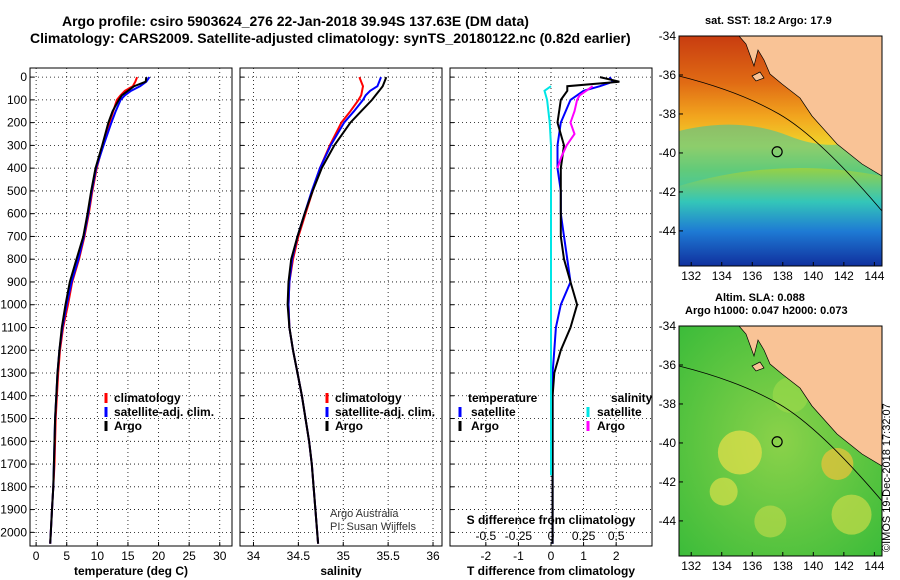 The image size is (900, 580). Describe the element at coordinates (758, 366) in the screenshot. I see `kangaroo-island` at that location.